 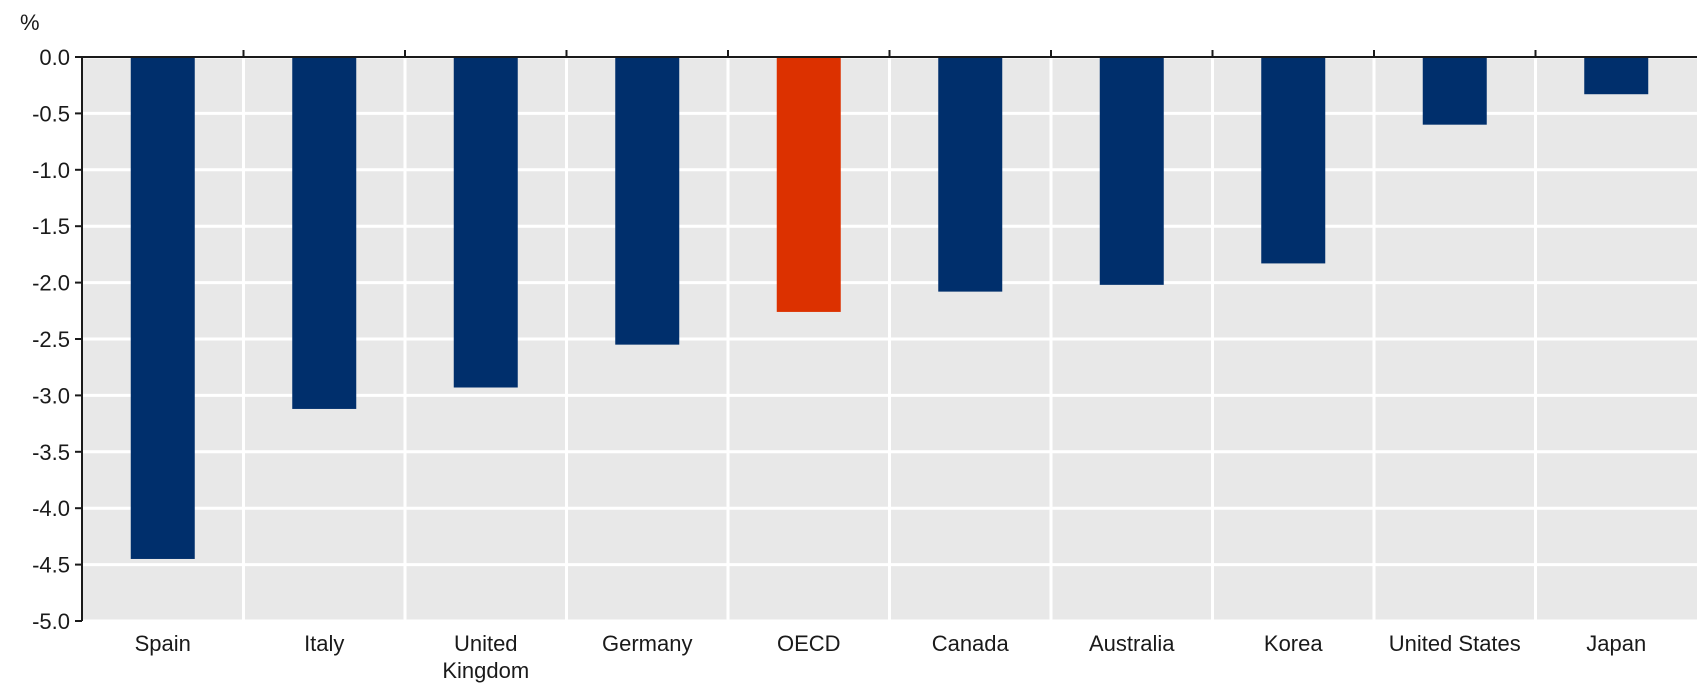 I want to click on x-tick-label: Korea, so click(x=1293, y=643).